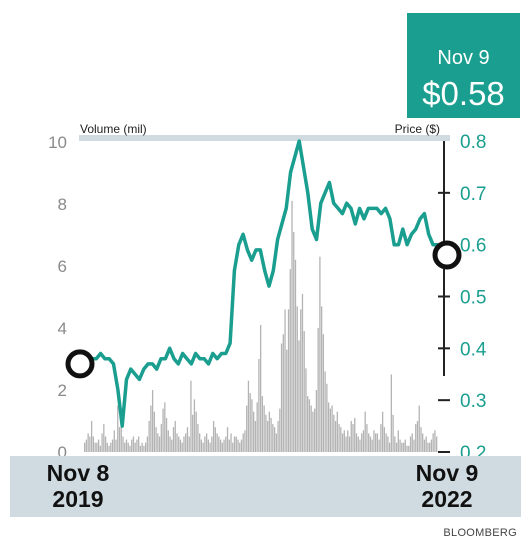 This screenshot has width=531, height=552. I want to click on price-tick-label: 0.5, so click(473, 298).